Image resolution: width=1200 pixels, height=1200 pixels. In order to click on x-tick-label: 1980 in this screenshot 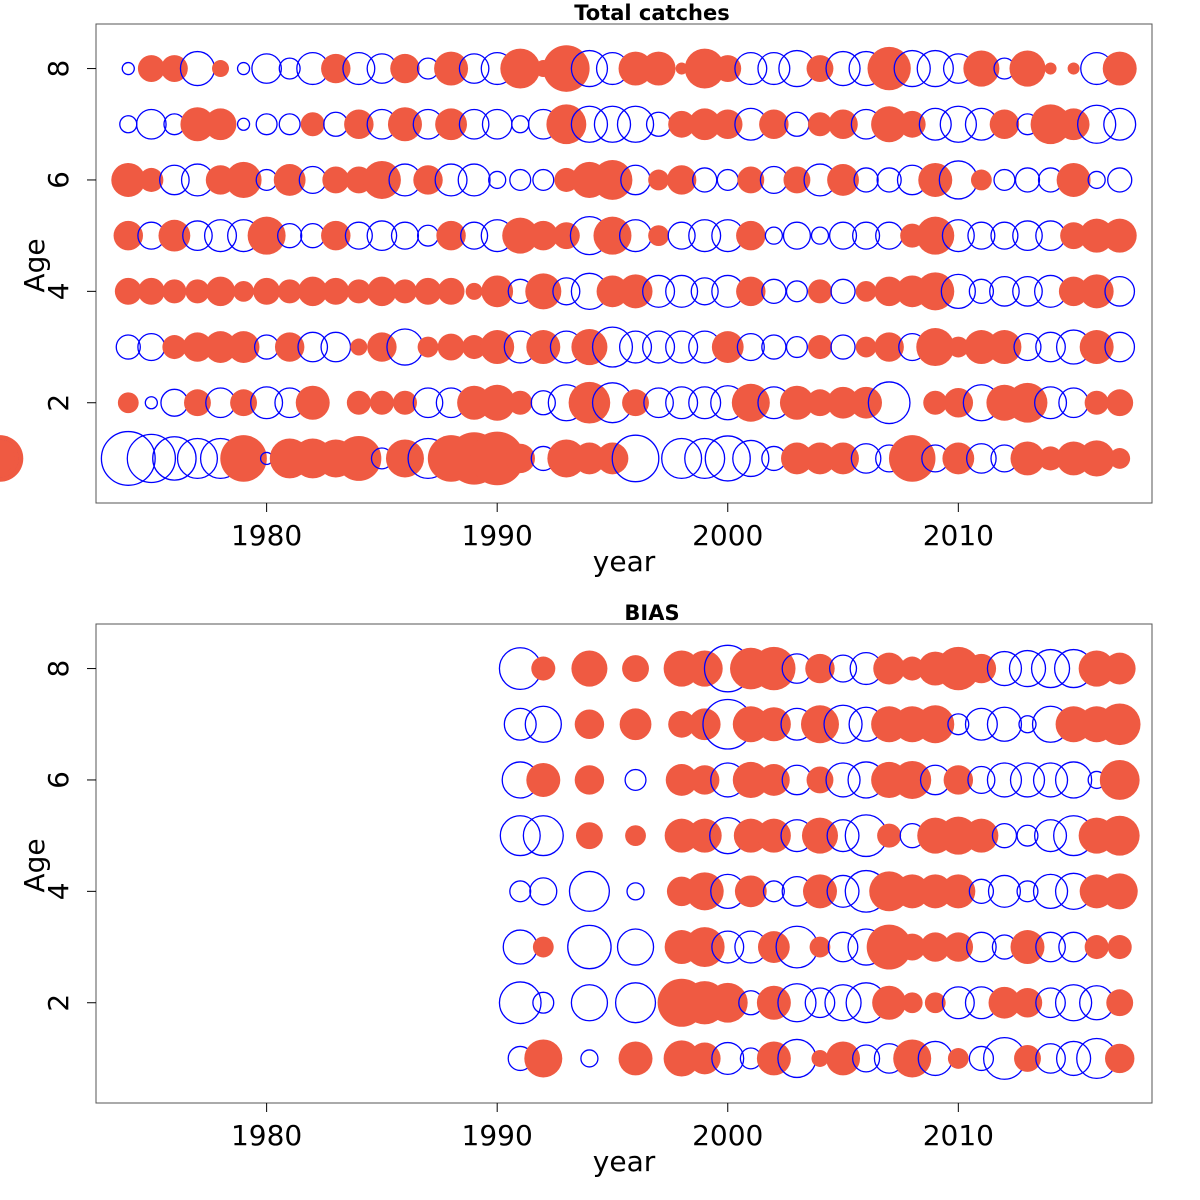, I will do `click(266, 535)`.